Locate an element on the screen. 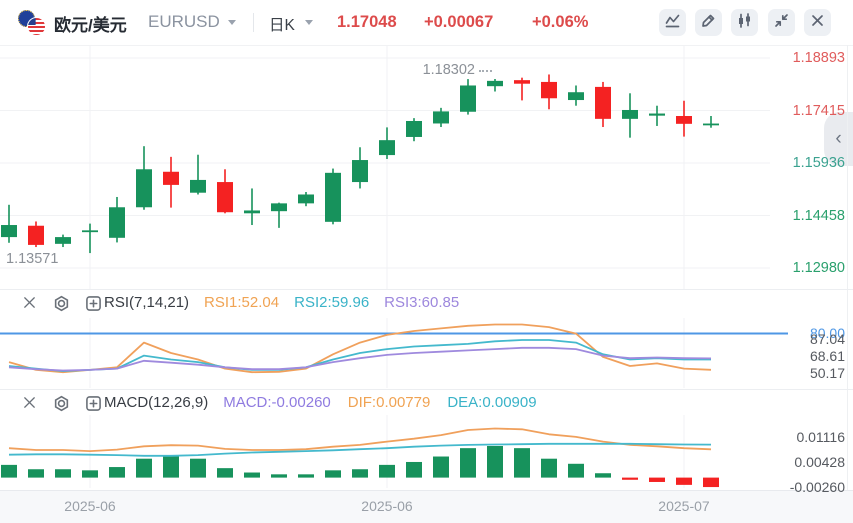  close-icon is located at coordinates (817, 23).